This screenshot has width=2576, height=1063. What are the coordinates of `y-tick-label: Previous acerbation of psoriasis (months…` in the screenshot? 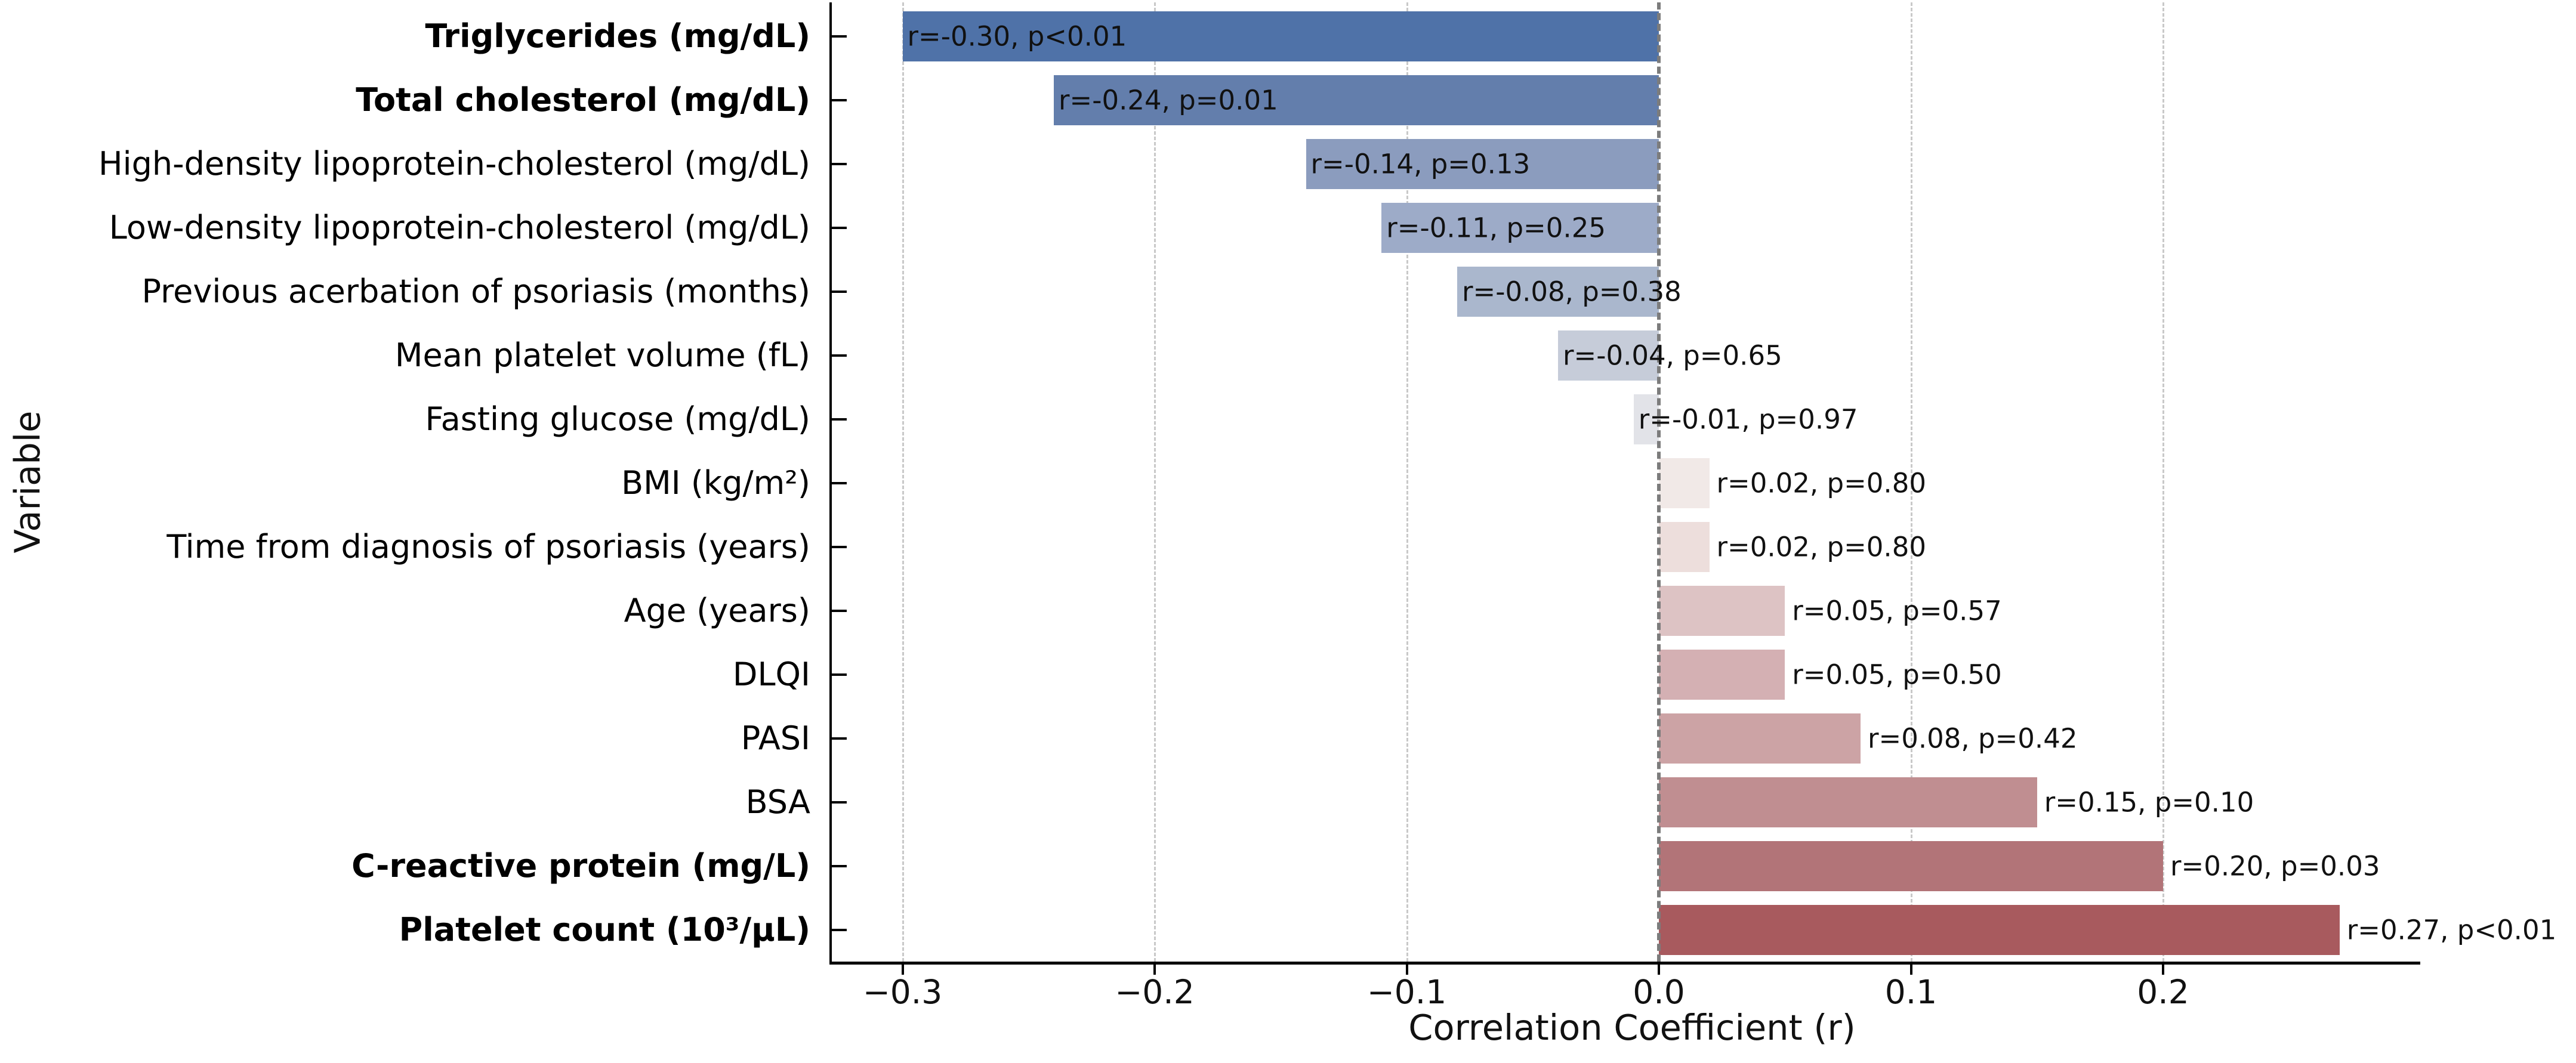 It's located at (475, 292).